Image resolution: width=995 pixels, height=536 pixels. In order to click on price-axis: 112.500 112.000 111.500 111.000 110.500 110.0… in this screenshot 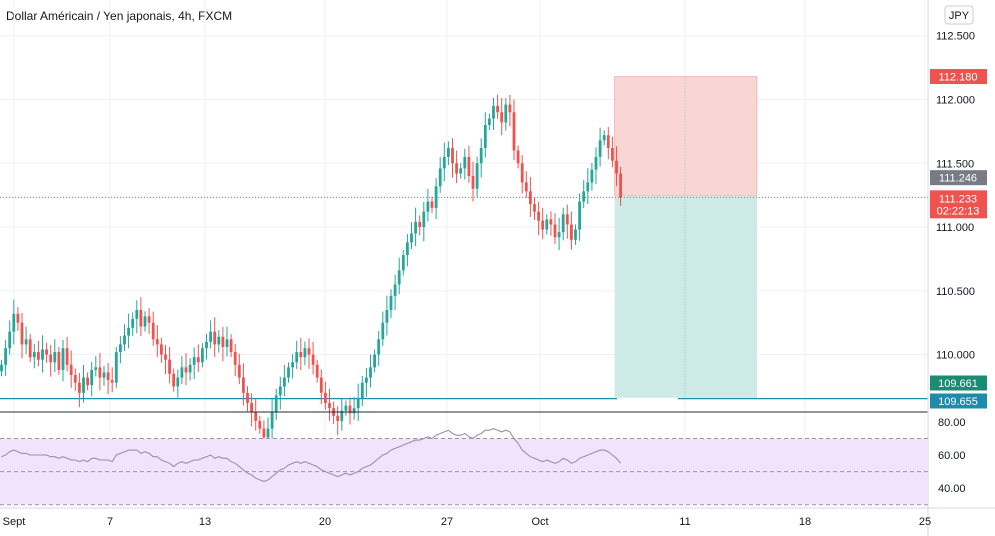, I will do `click(955, 196)`.